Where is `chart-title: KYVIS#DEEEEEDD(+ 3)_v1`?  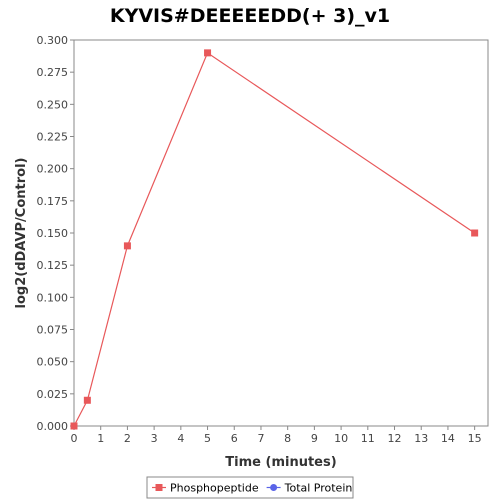
chart-title: KYVIS#DEEEEEDD(+ 3)_v1 is located at coordinates (250, 16).